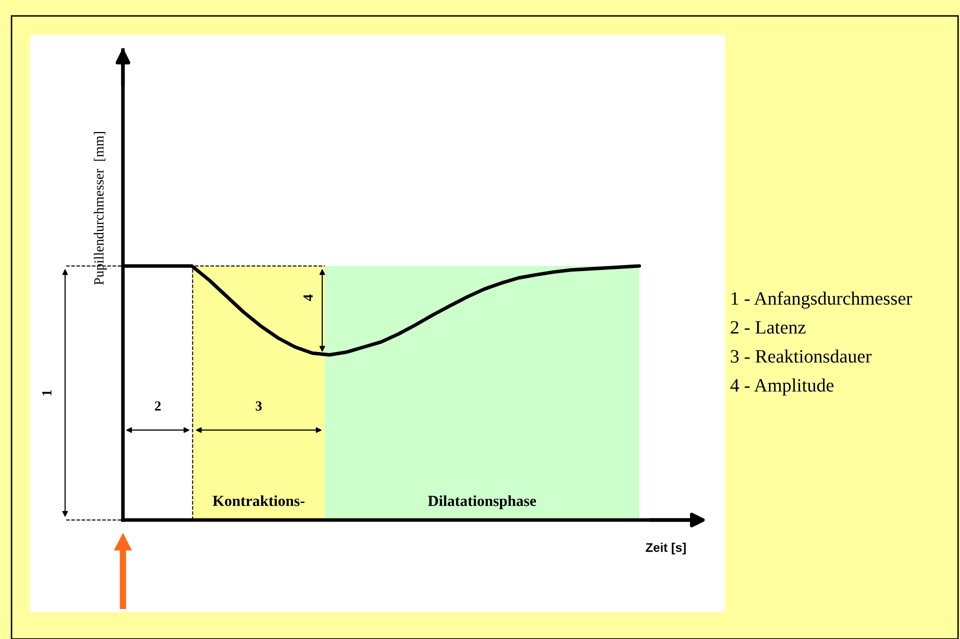  What do you see at coordinates (482, 502) in the screenshot?
I see `annotation: Dilatationsphase` at bounding box center [482, 502].